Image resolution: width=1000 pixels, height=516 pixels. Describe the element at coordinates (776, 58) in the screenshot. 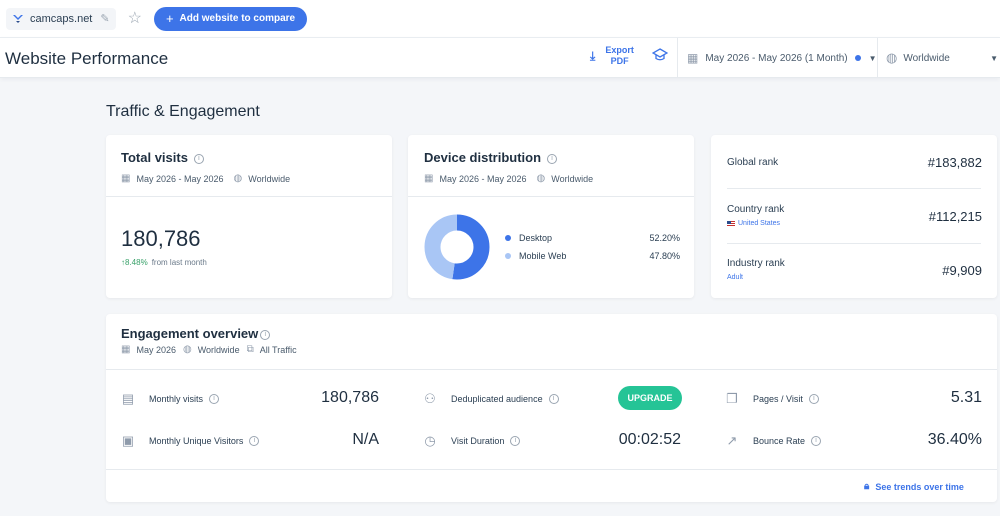

I see `date-range-label: May 2026 - May 2026 (1 Month)` at that location.